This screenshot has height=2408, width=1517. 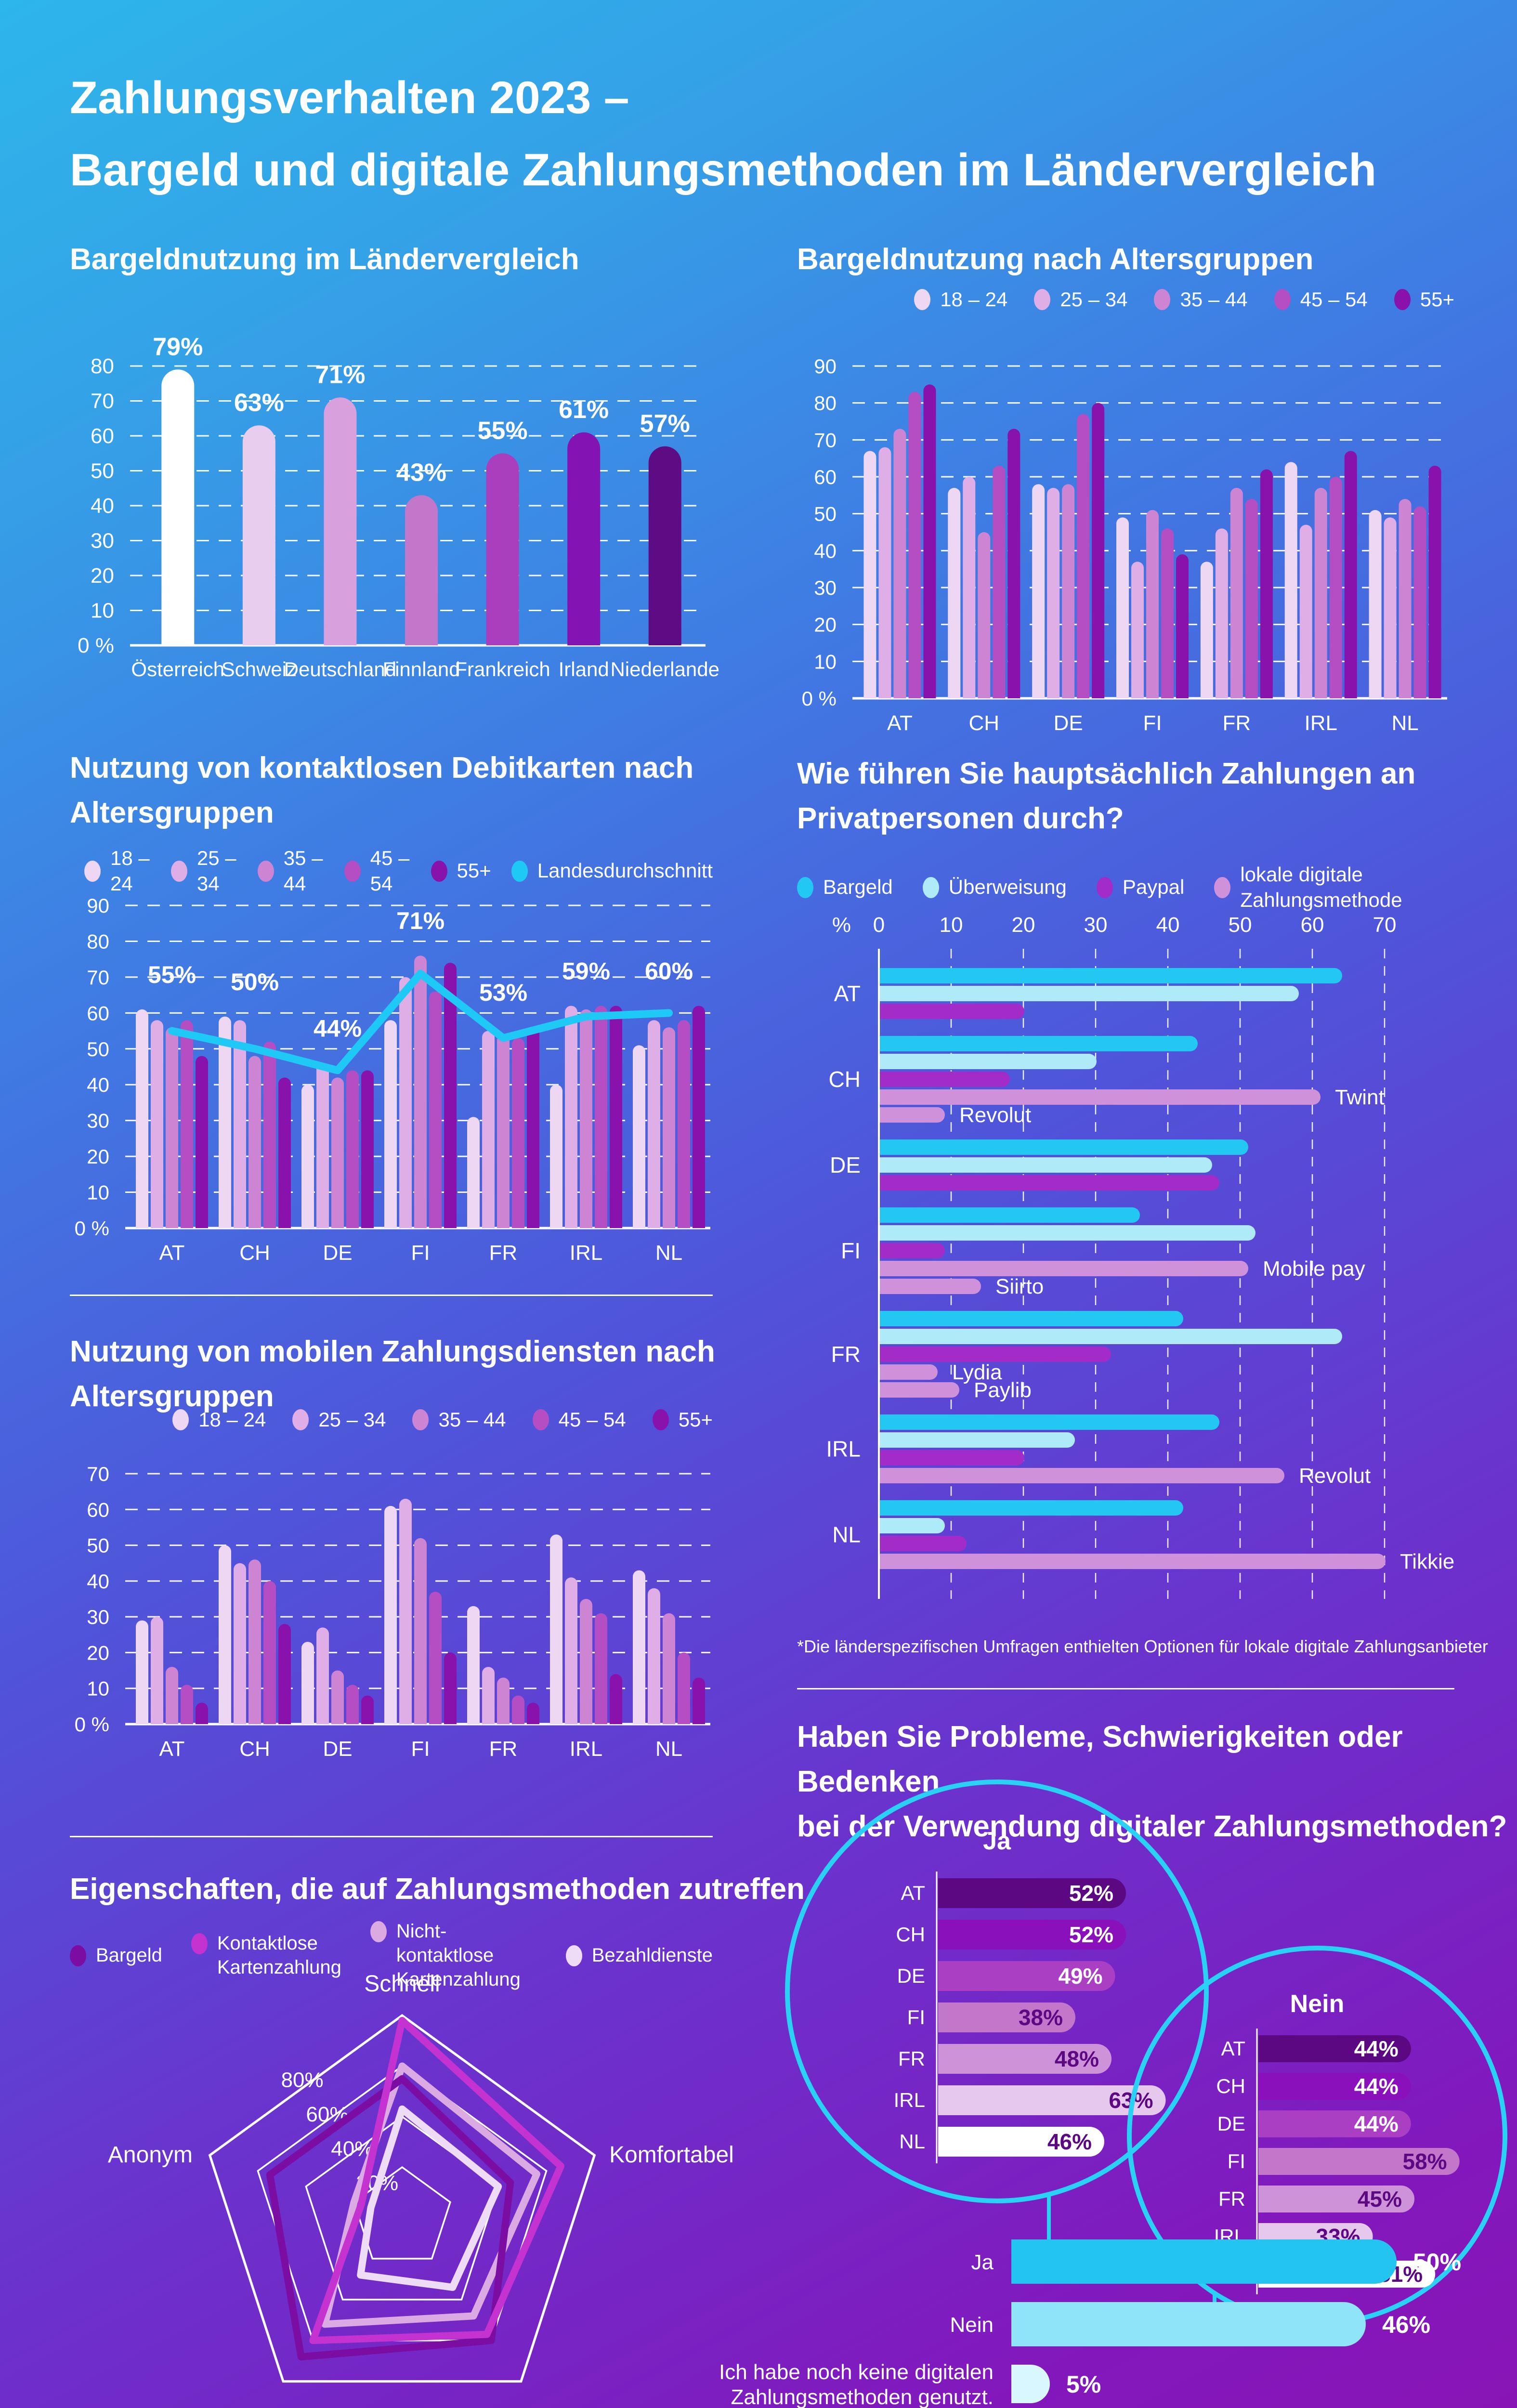 What do you see at coordinates (142, 1118) in the screenshot?
I see `bar-AT-18 – 24` at bounding box center [142, 1118].